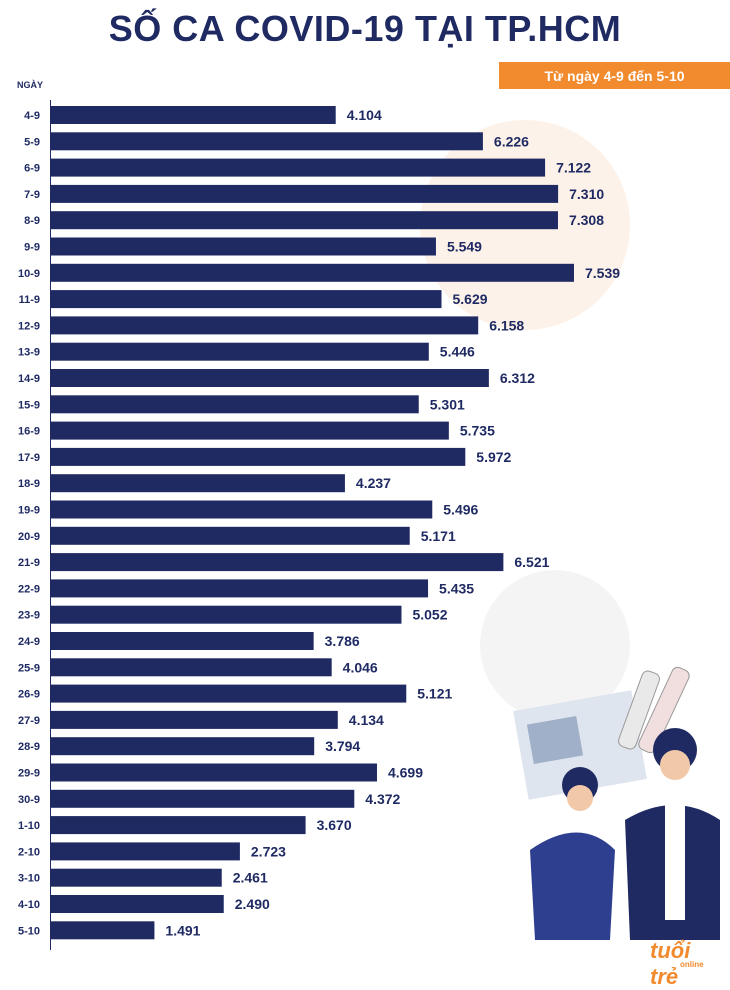  What do you see at coordinates (447, 404) in the screenshot?
I see `value-label-15-9: 5.301` at bounding box center [447, 404].